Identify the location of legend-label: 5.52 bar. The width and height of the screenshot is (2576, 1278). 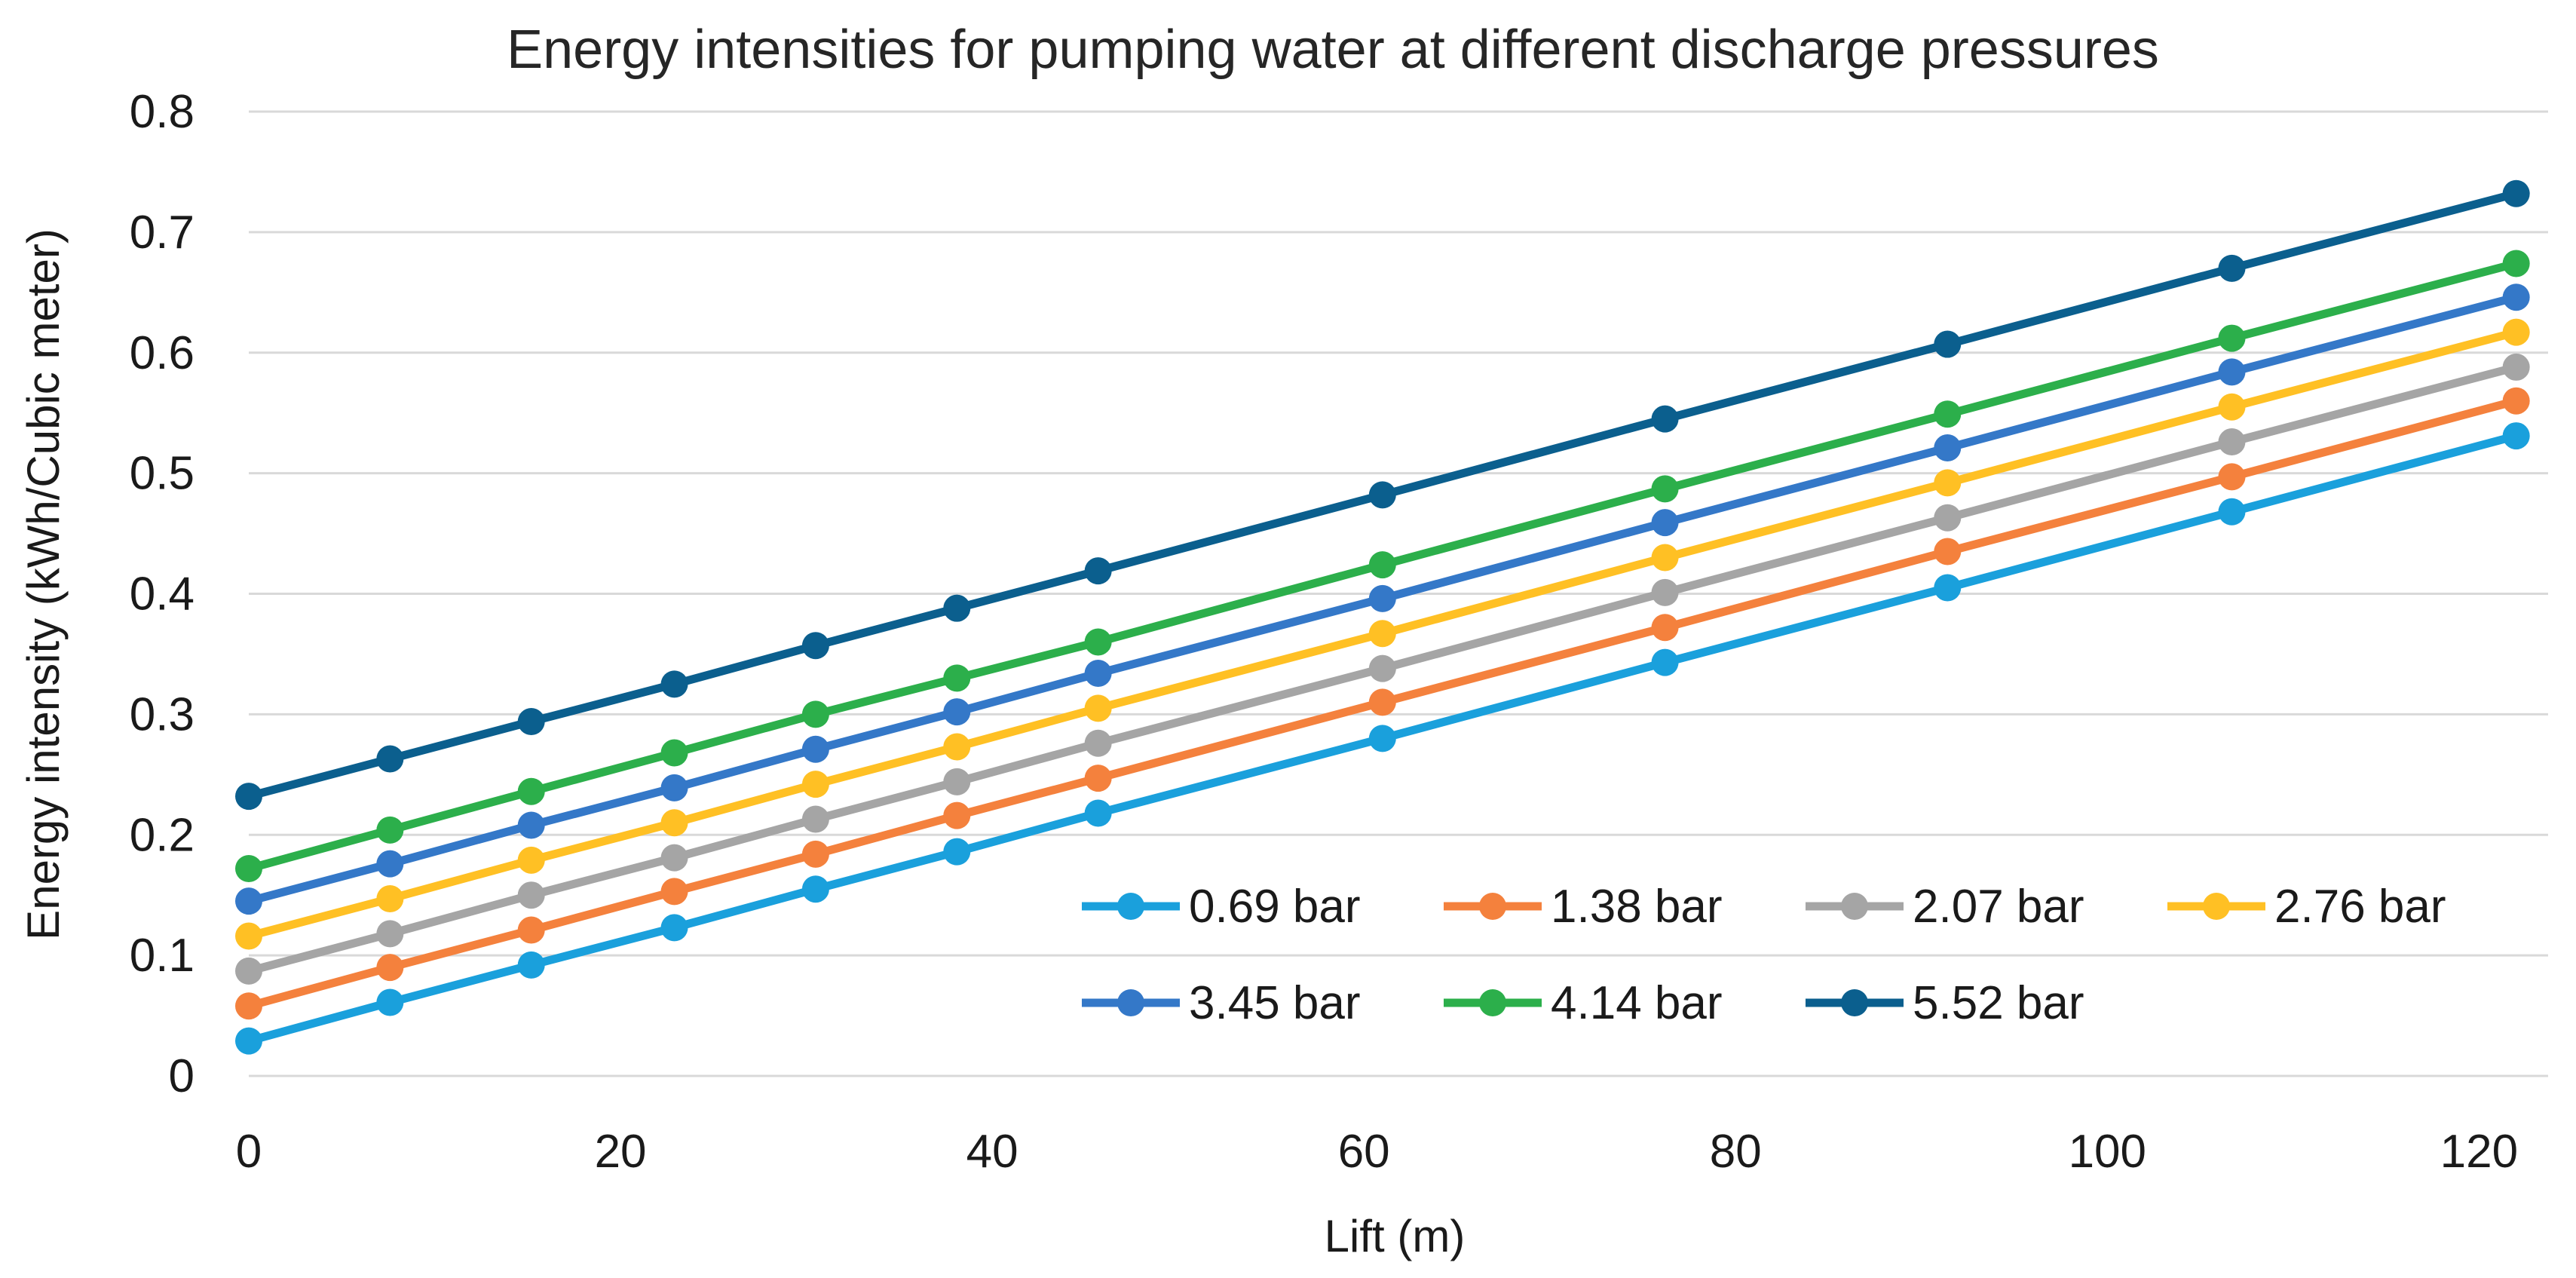
(1998, 1003).